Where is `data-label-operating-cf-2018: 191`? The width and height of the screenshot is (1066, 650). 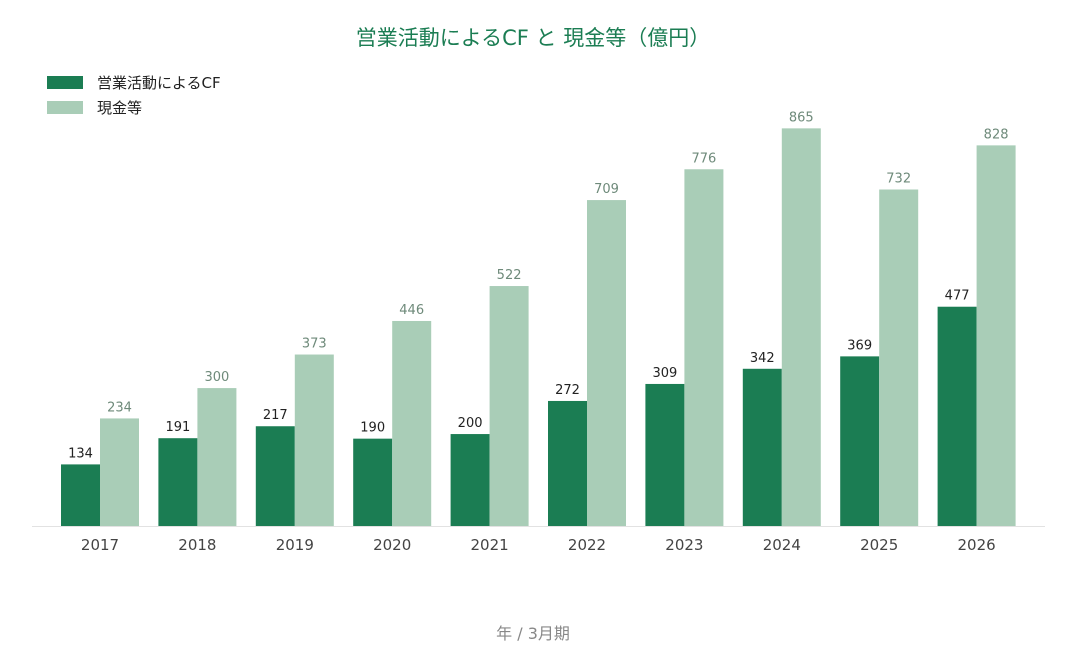 data-label-operating-cf-2018: 191 is located at coordinates (177, 427).